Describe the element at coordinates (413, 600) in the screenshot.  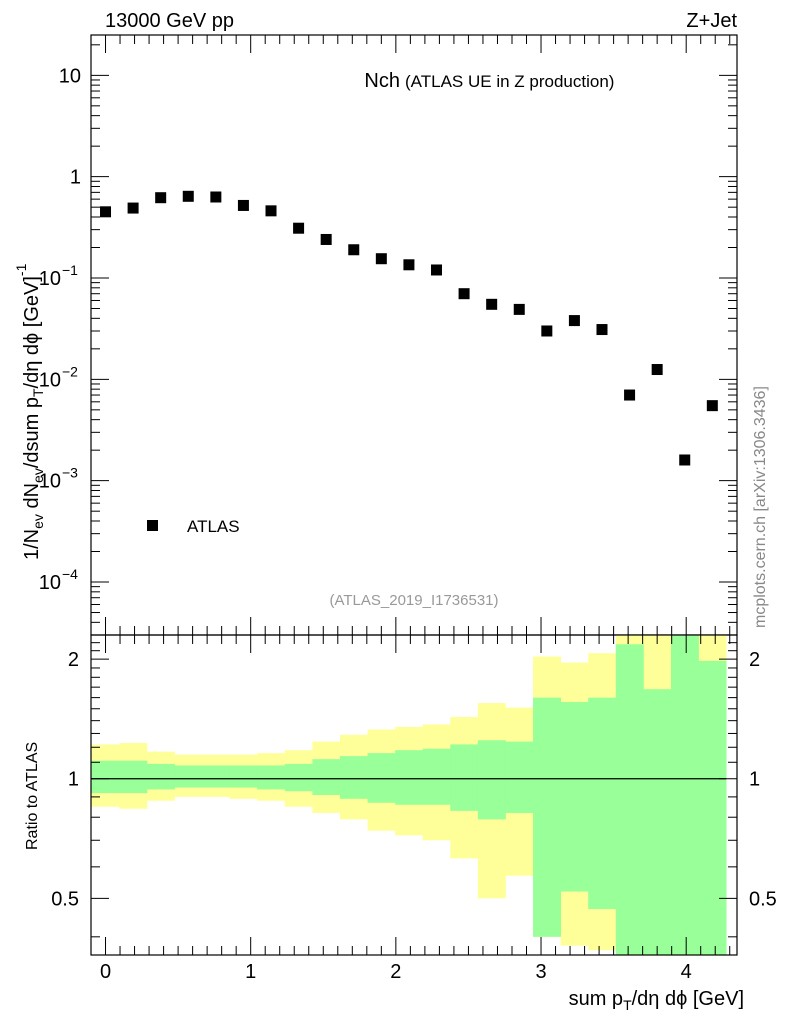
I see `analysis-tag: (ATLAS_2019_I1736531)` at that location.